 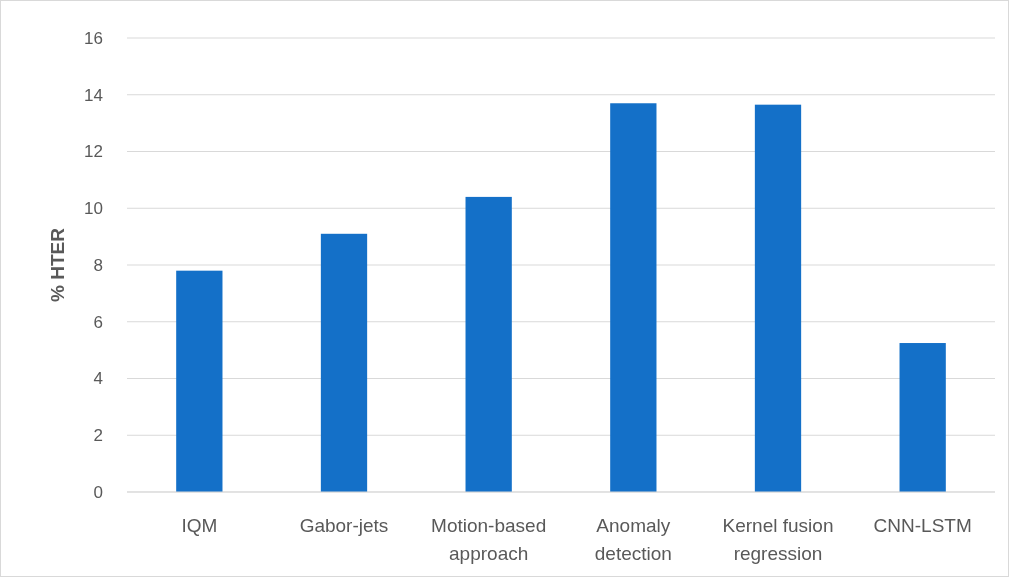 What do you see at coordinates (98, 492) in the screenshot?
I see `y-tick-label: 0` at bounding box center [98, 492].